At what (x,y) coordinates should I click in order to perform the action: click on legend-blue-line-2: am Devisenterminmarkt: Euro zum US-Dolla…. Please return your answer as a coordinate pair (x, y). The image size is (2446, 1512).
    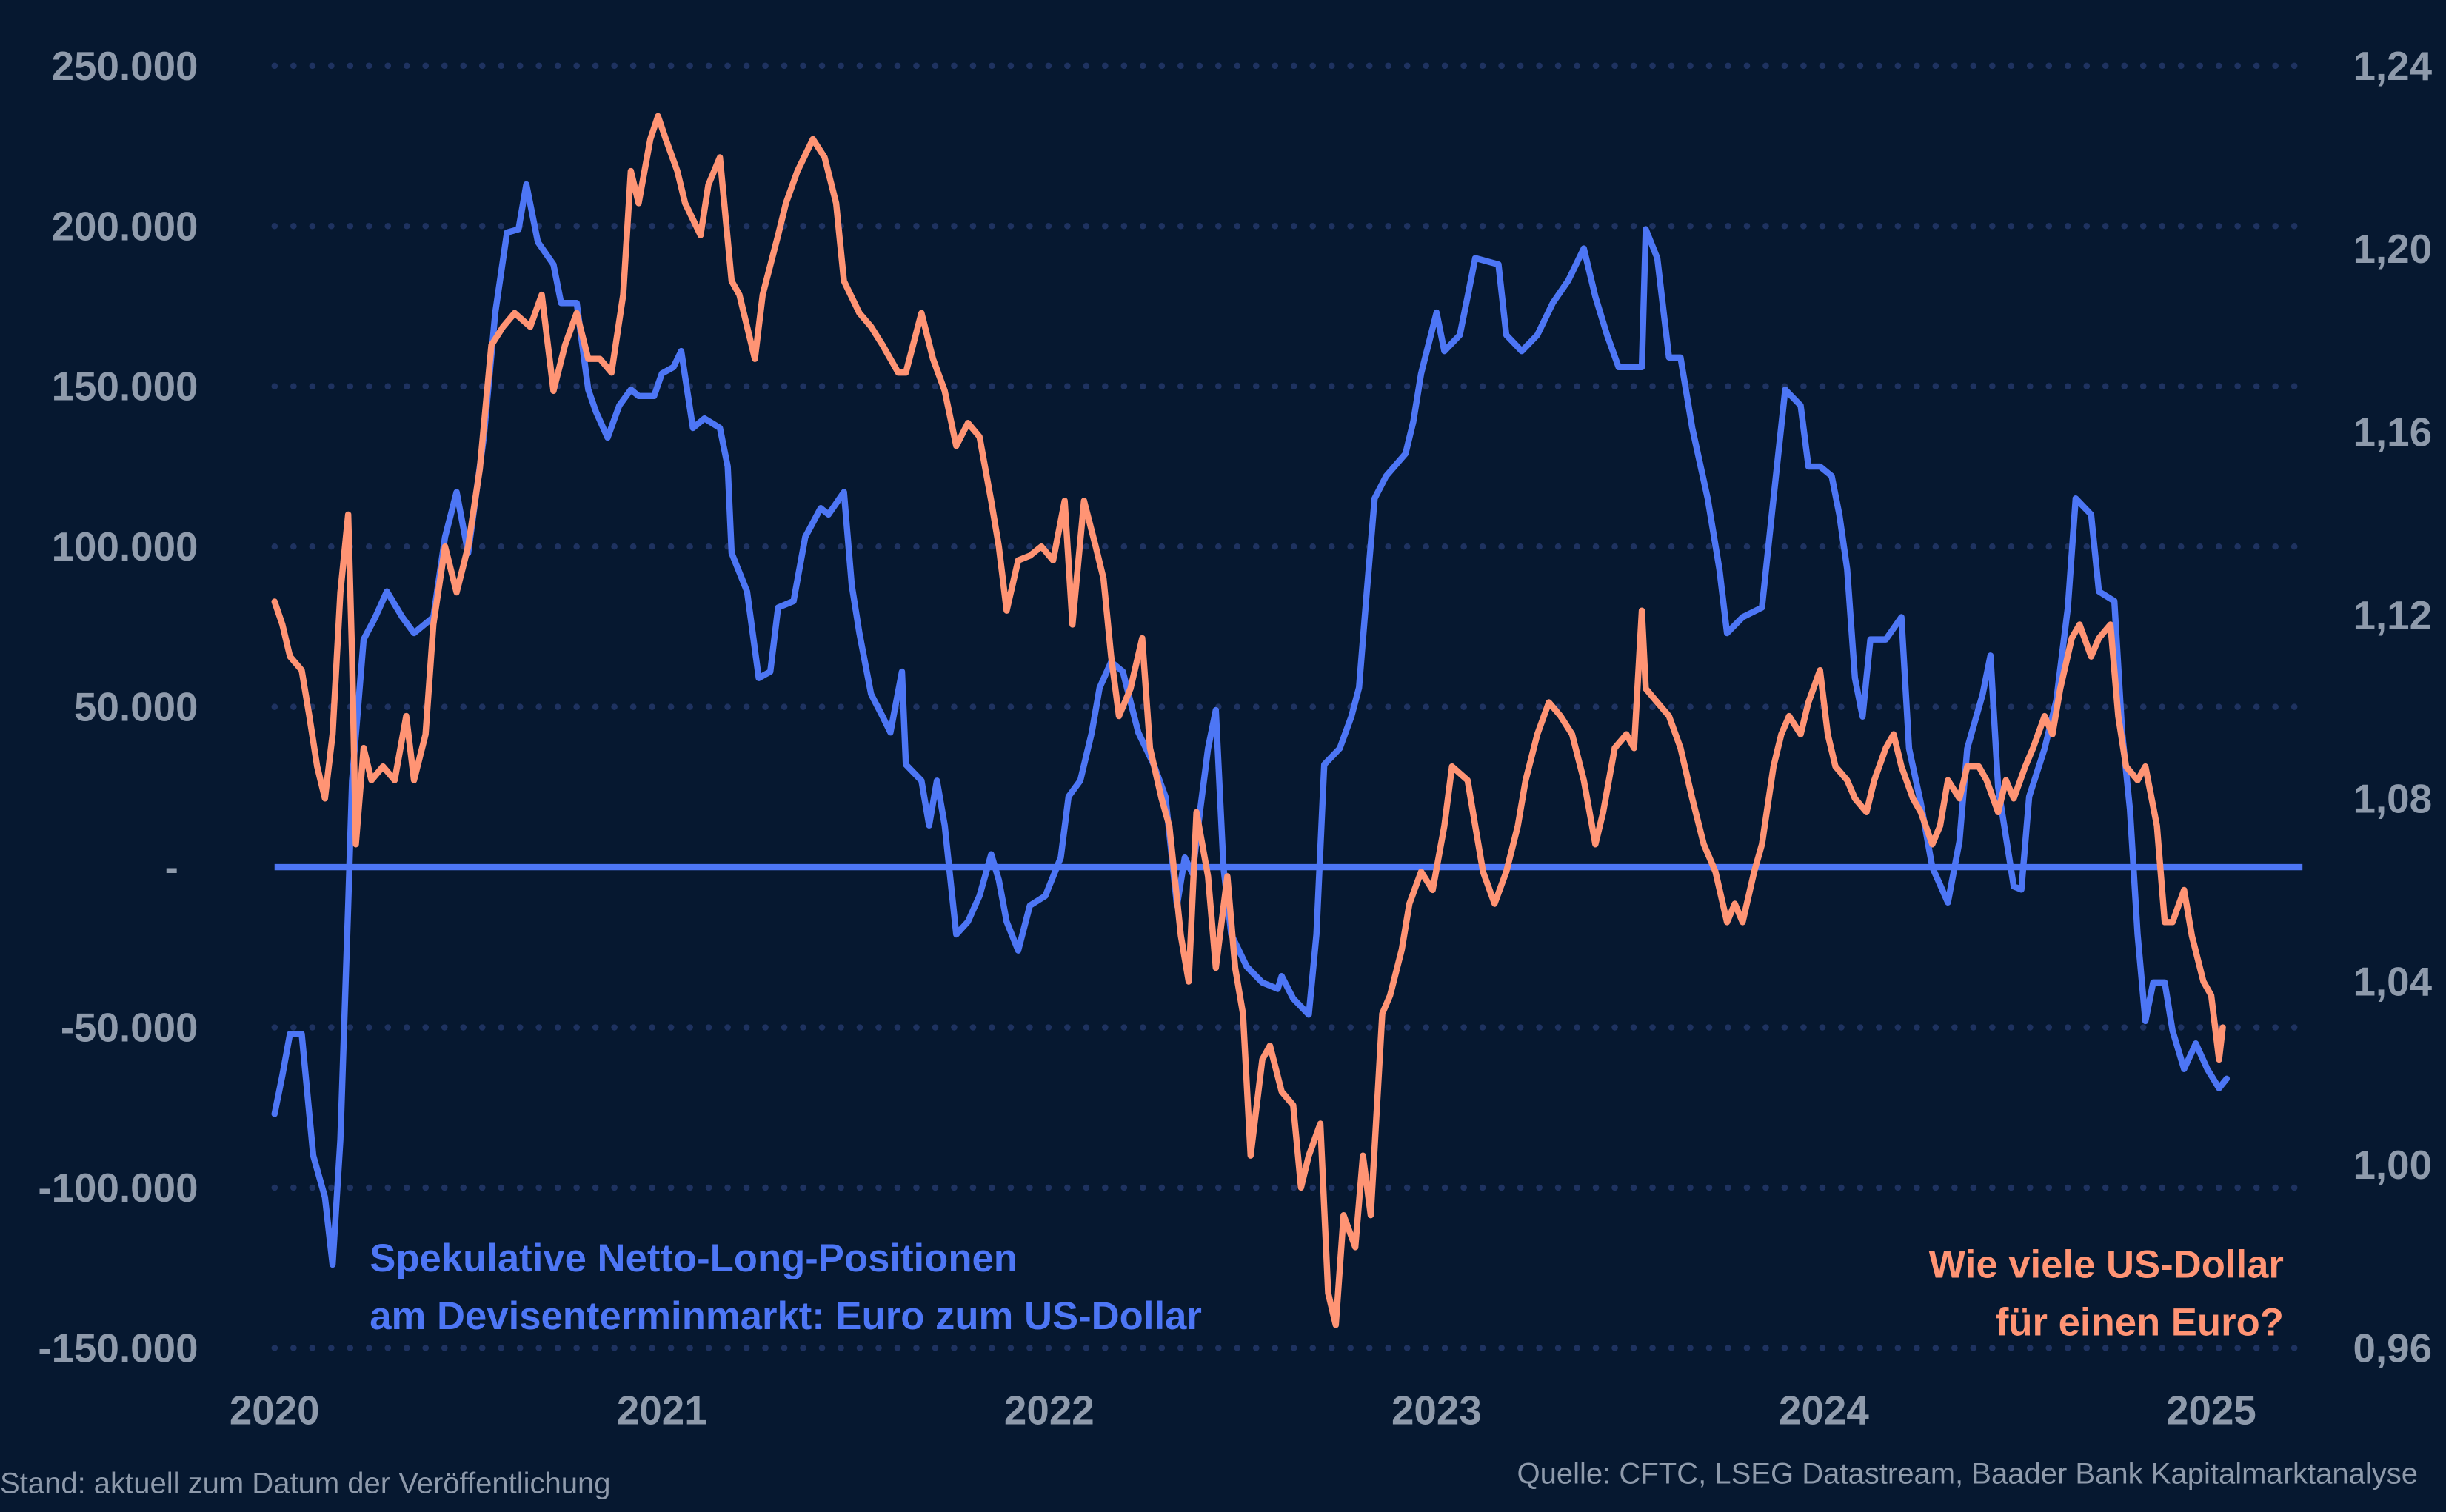
    Looking at the image, I should click on (786, 1316).